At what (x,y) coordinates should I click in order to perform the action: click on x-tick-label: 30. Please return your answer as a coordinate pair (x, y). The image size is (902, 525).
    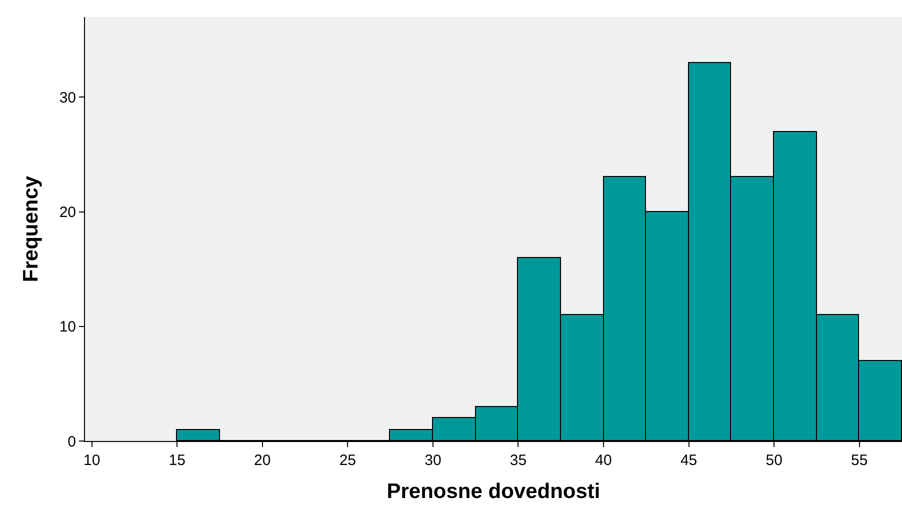
    Looking at the image, I should click on (433, 460).